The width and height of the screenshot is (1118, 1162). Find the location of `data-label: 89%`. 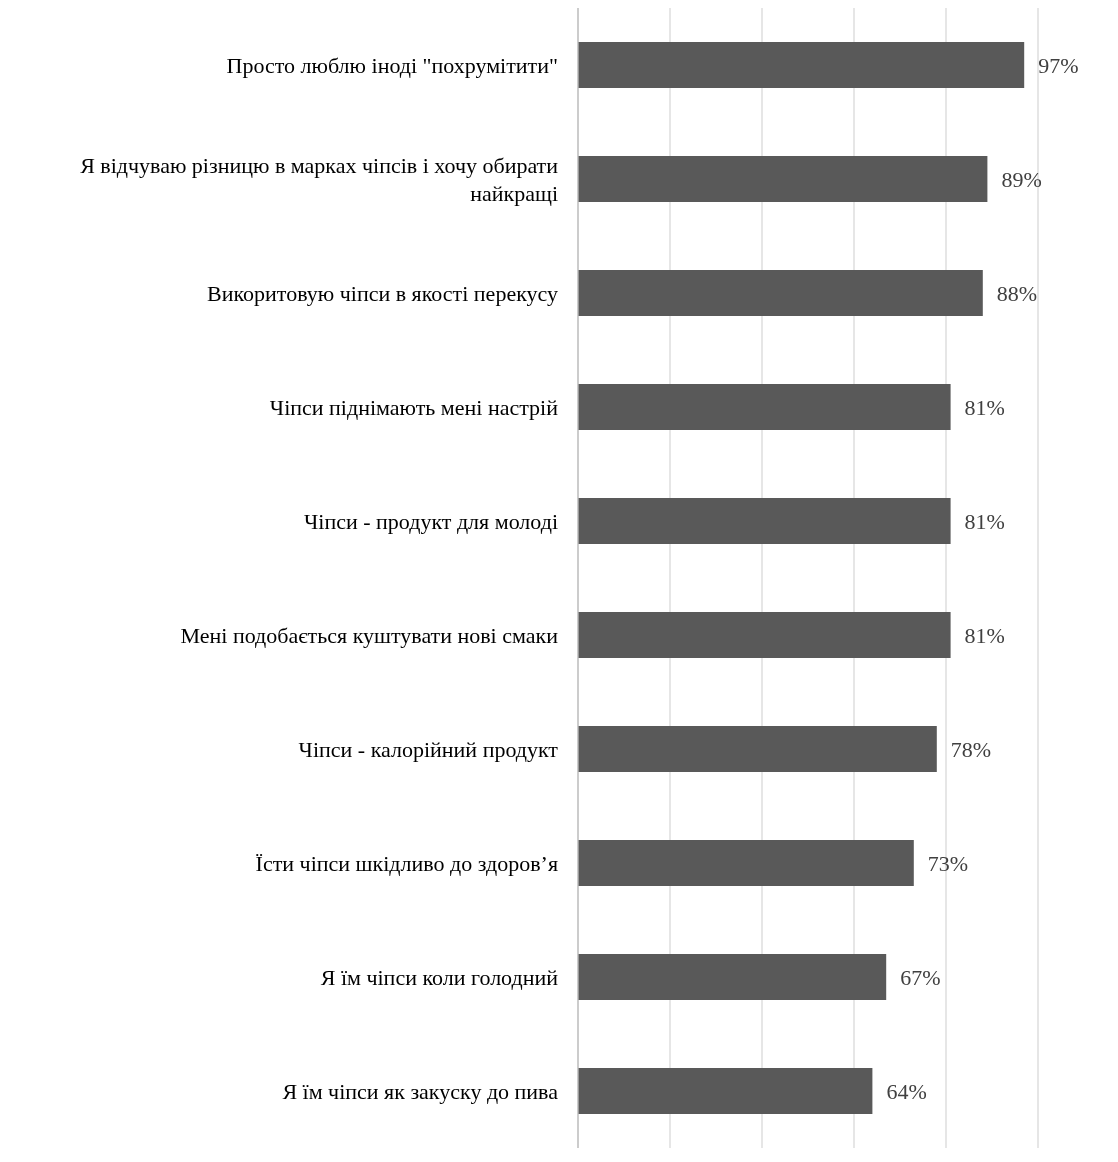

data-label: 89% is located at coordinates (1021, 179).